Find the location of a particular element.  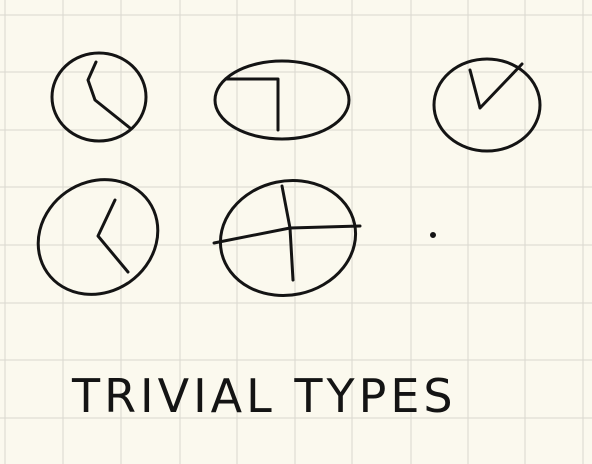

ink-dot is located at coordinates (433, 235).